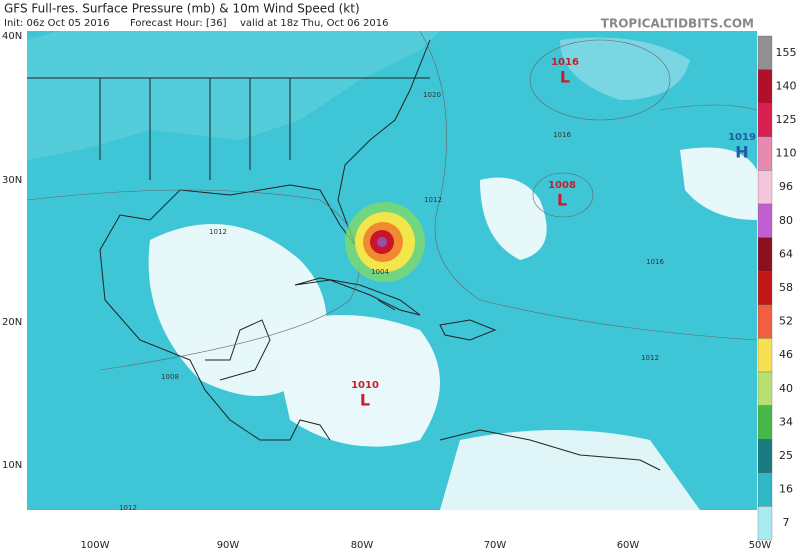  Describe the element at coordinates (12, 322) in the screenshot. I see `lat-label: 20N` at that location.